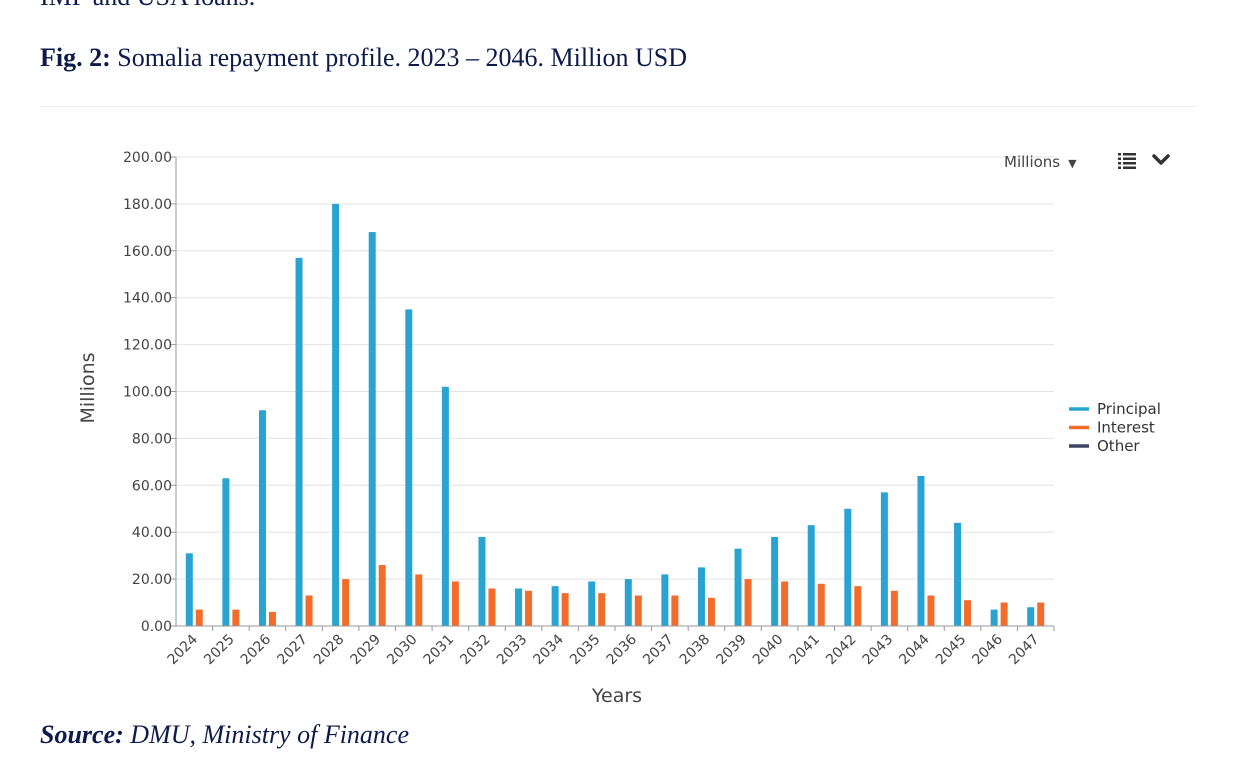  What do you see at coordinates (152, 439) in the screenshot?
I see `y-tick-label: 80.00` at bounding box center [152, 439].